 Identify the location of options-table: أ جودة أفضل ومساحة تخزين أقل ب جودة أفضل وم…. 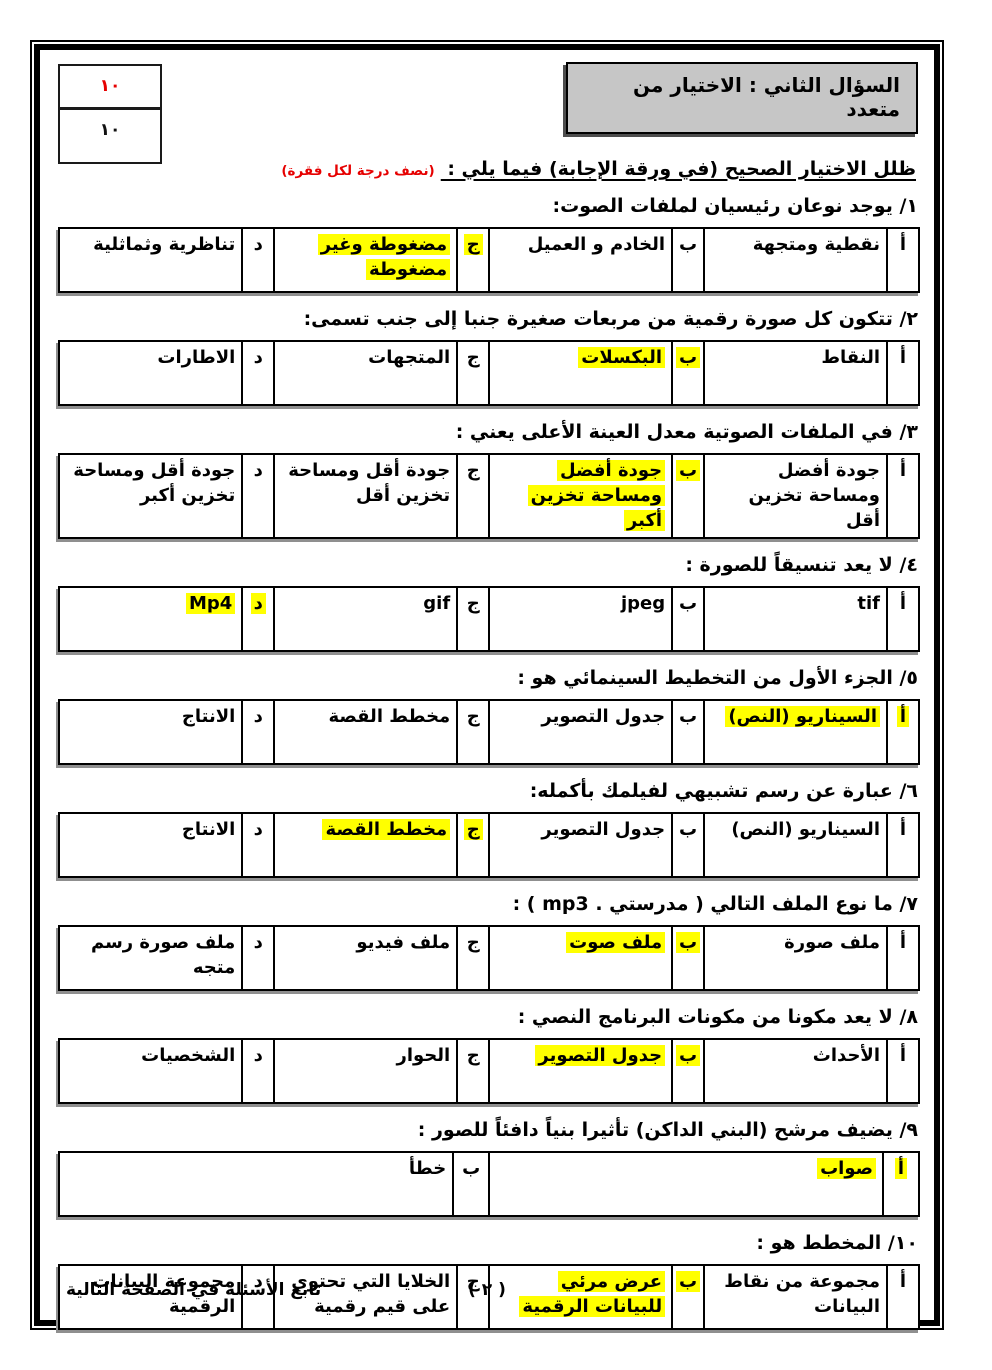
(489, 496).